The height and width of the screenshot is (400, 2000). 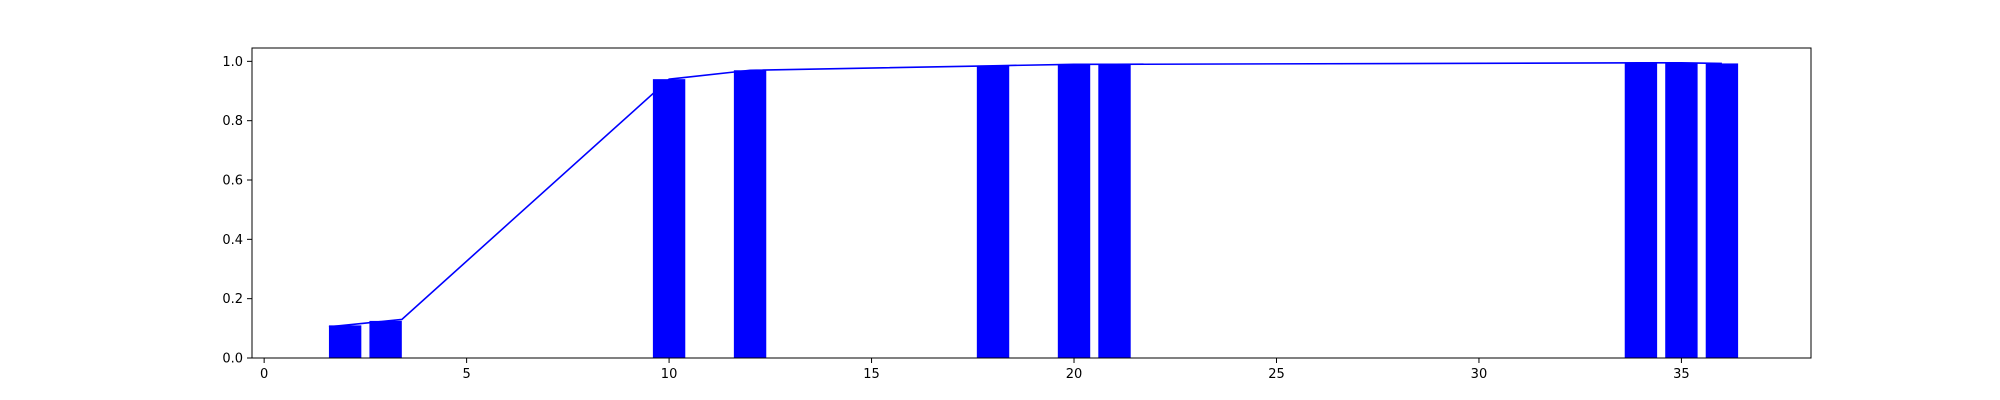 I want to click on x-tick-label-0: 0, so click(x=264, y=374).